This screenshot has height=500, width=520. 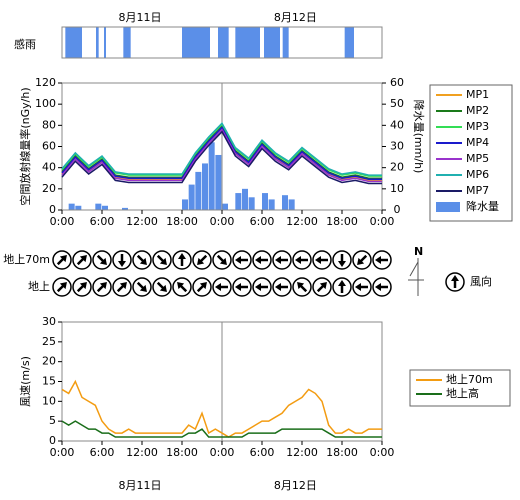 I want to click on y-axis-label: 風速(m/s), so click(x=25, y=381).